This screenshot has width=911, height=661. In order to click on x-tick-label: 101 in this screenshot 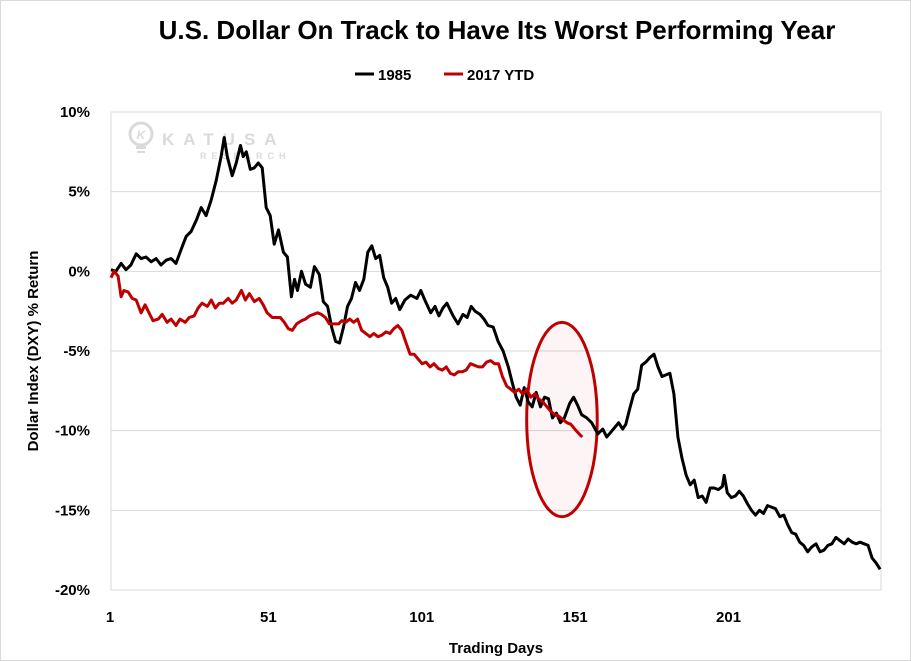, I will do `click(421, 617)`.